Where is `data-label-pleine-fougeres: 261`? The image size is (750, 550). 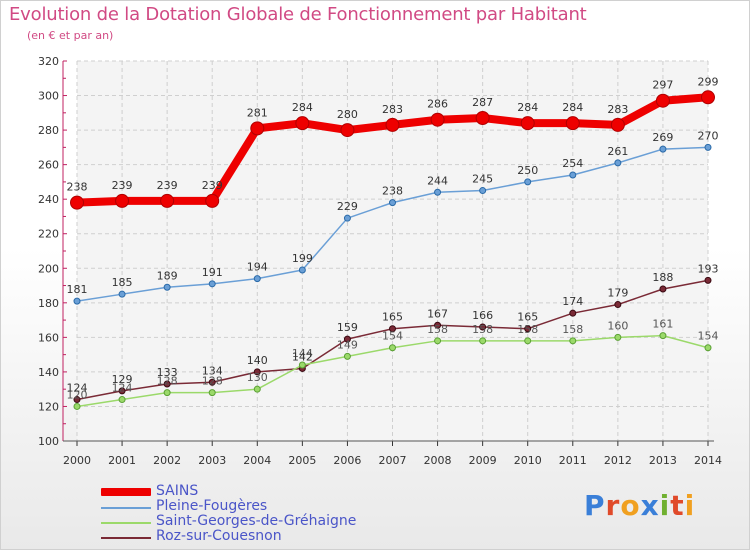 data-label-pleine-fougeres: 261 is located at coordinates (617, 151).